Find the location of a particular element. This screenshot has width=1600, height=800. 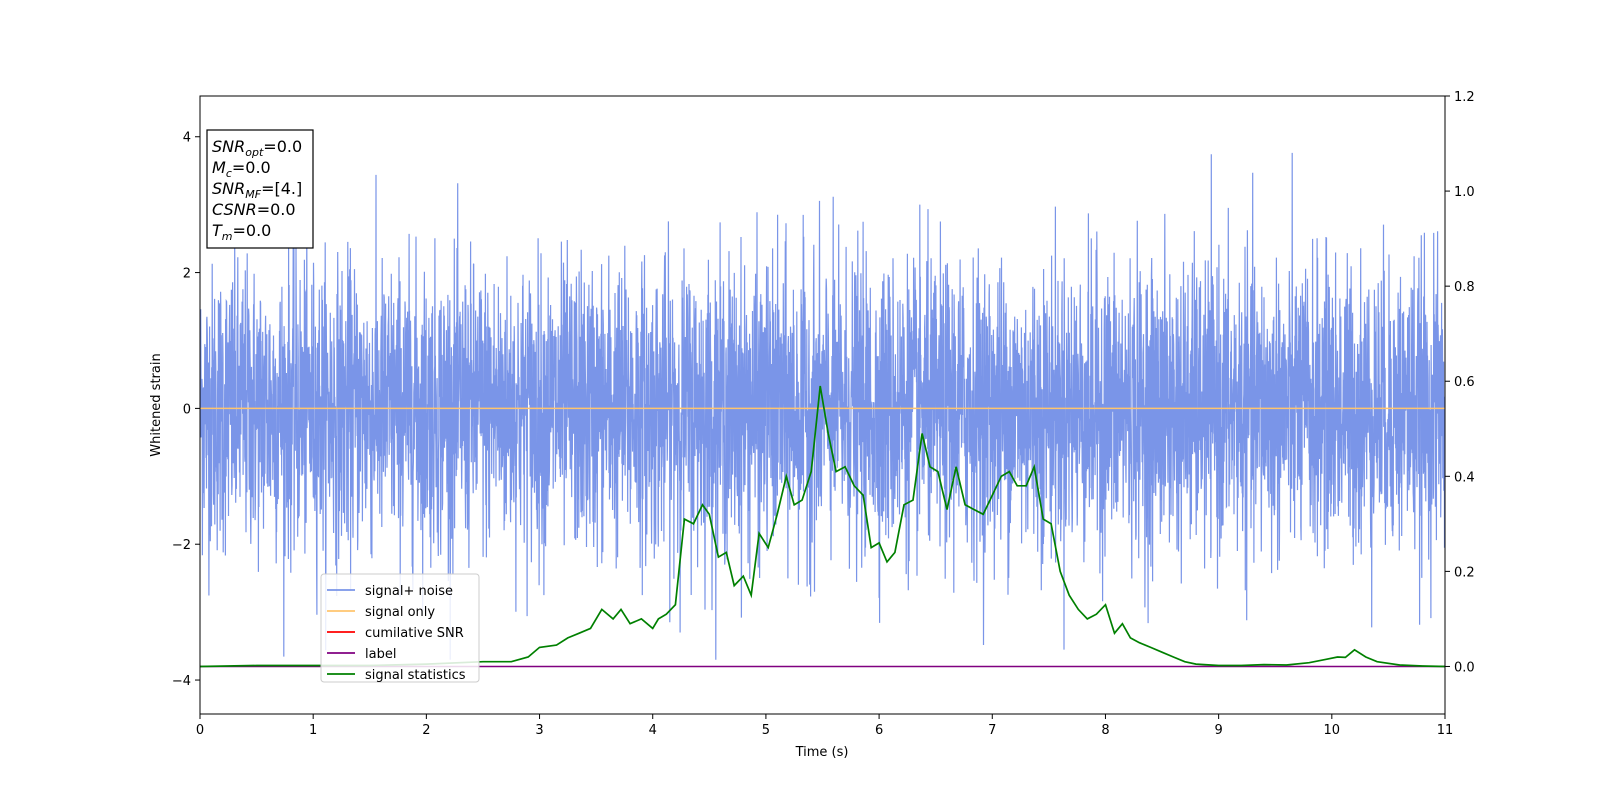

y-tick-label: −4 is located at coordinates (181, 681).